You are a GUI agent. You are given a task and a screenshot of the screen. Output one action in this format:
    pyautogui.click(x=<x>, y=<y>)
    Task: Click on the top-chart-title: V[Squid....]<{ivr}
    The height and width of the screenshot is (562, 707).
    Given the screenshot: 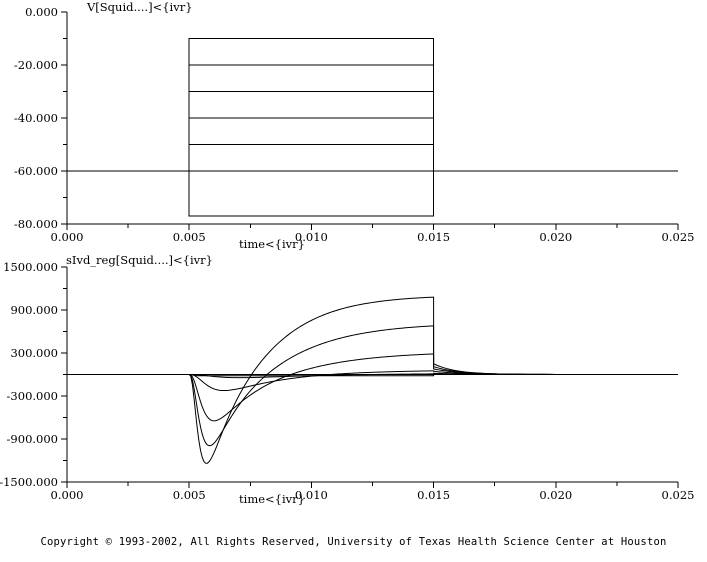 What is the action you would take?
    pyautogui.click(x=140, y=7)
    